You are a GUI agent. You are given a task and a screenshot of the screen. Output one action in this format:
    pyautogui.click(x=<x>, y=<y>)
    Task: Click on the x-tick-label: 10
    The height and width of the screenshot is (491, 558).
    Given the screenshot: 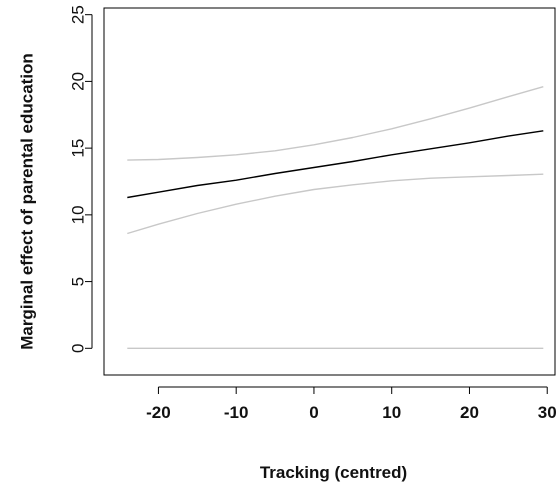 What is the action you would take?
    pyautogui.click(x=391, y=412)
    